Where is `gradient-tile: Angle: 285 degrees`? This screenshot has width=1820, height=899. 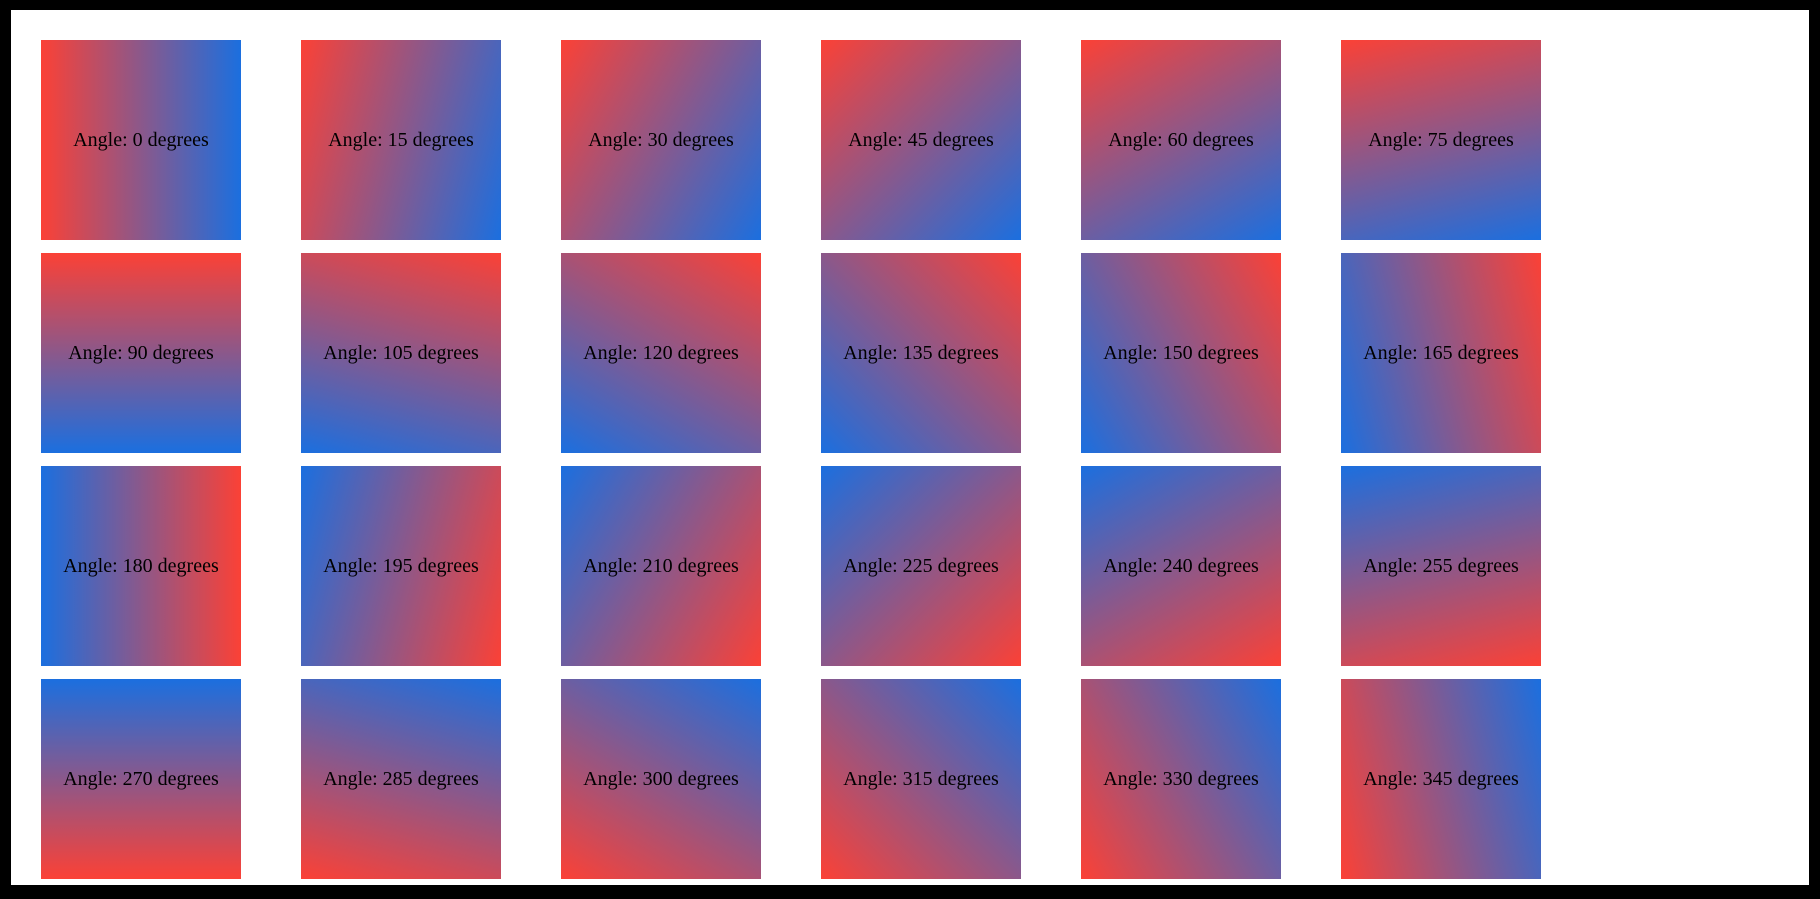
gradient-tile: Angle: 285 degrees is located at coordinates (401, 779).